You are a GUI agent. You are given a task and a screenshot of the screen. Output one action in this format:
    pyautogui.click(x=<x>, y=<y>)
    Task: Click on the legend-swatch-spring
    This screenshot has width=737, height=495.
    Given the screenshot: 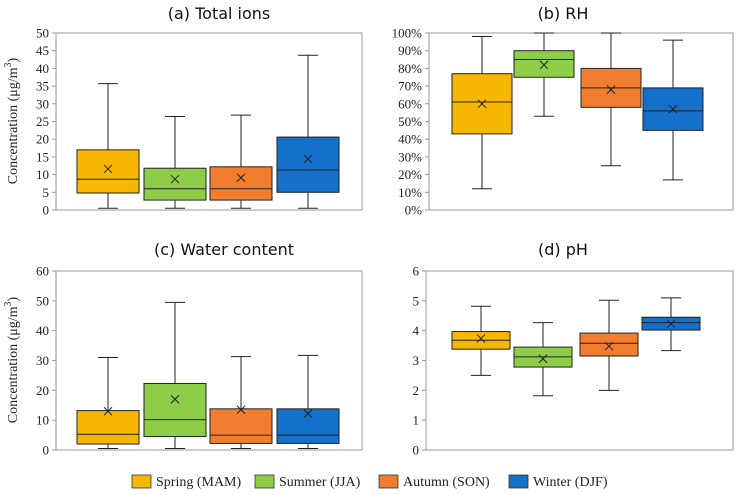 What is the action you would take?
    pyautogui.click(x=141, y=481)
    